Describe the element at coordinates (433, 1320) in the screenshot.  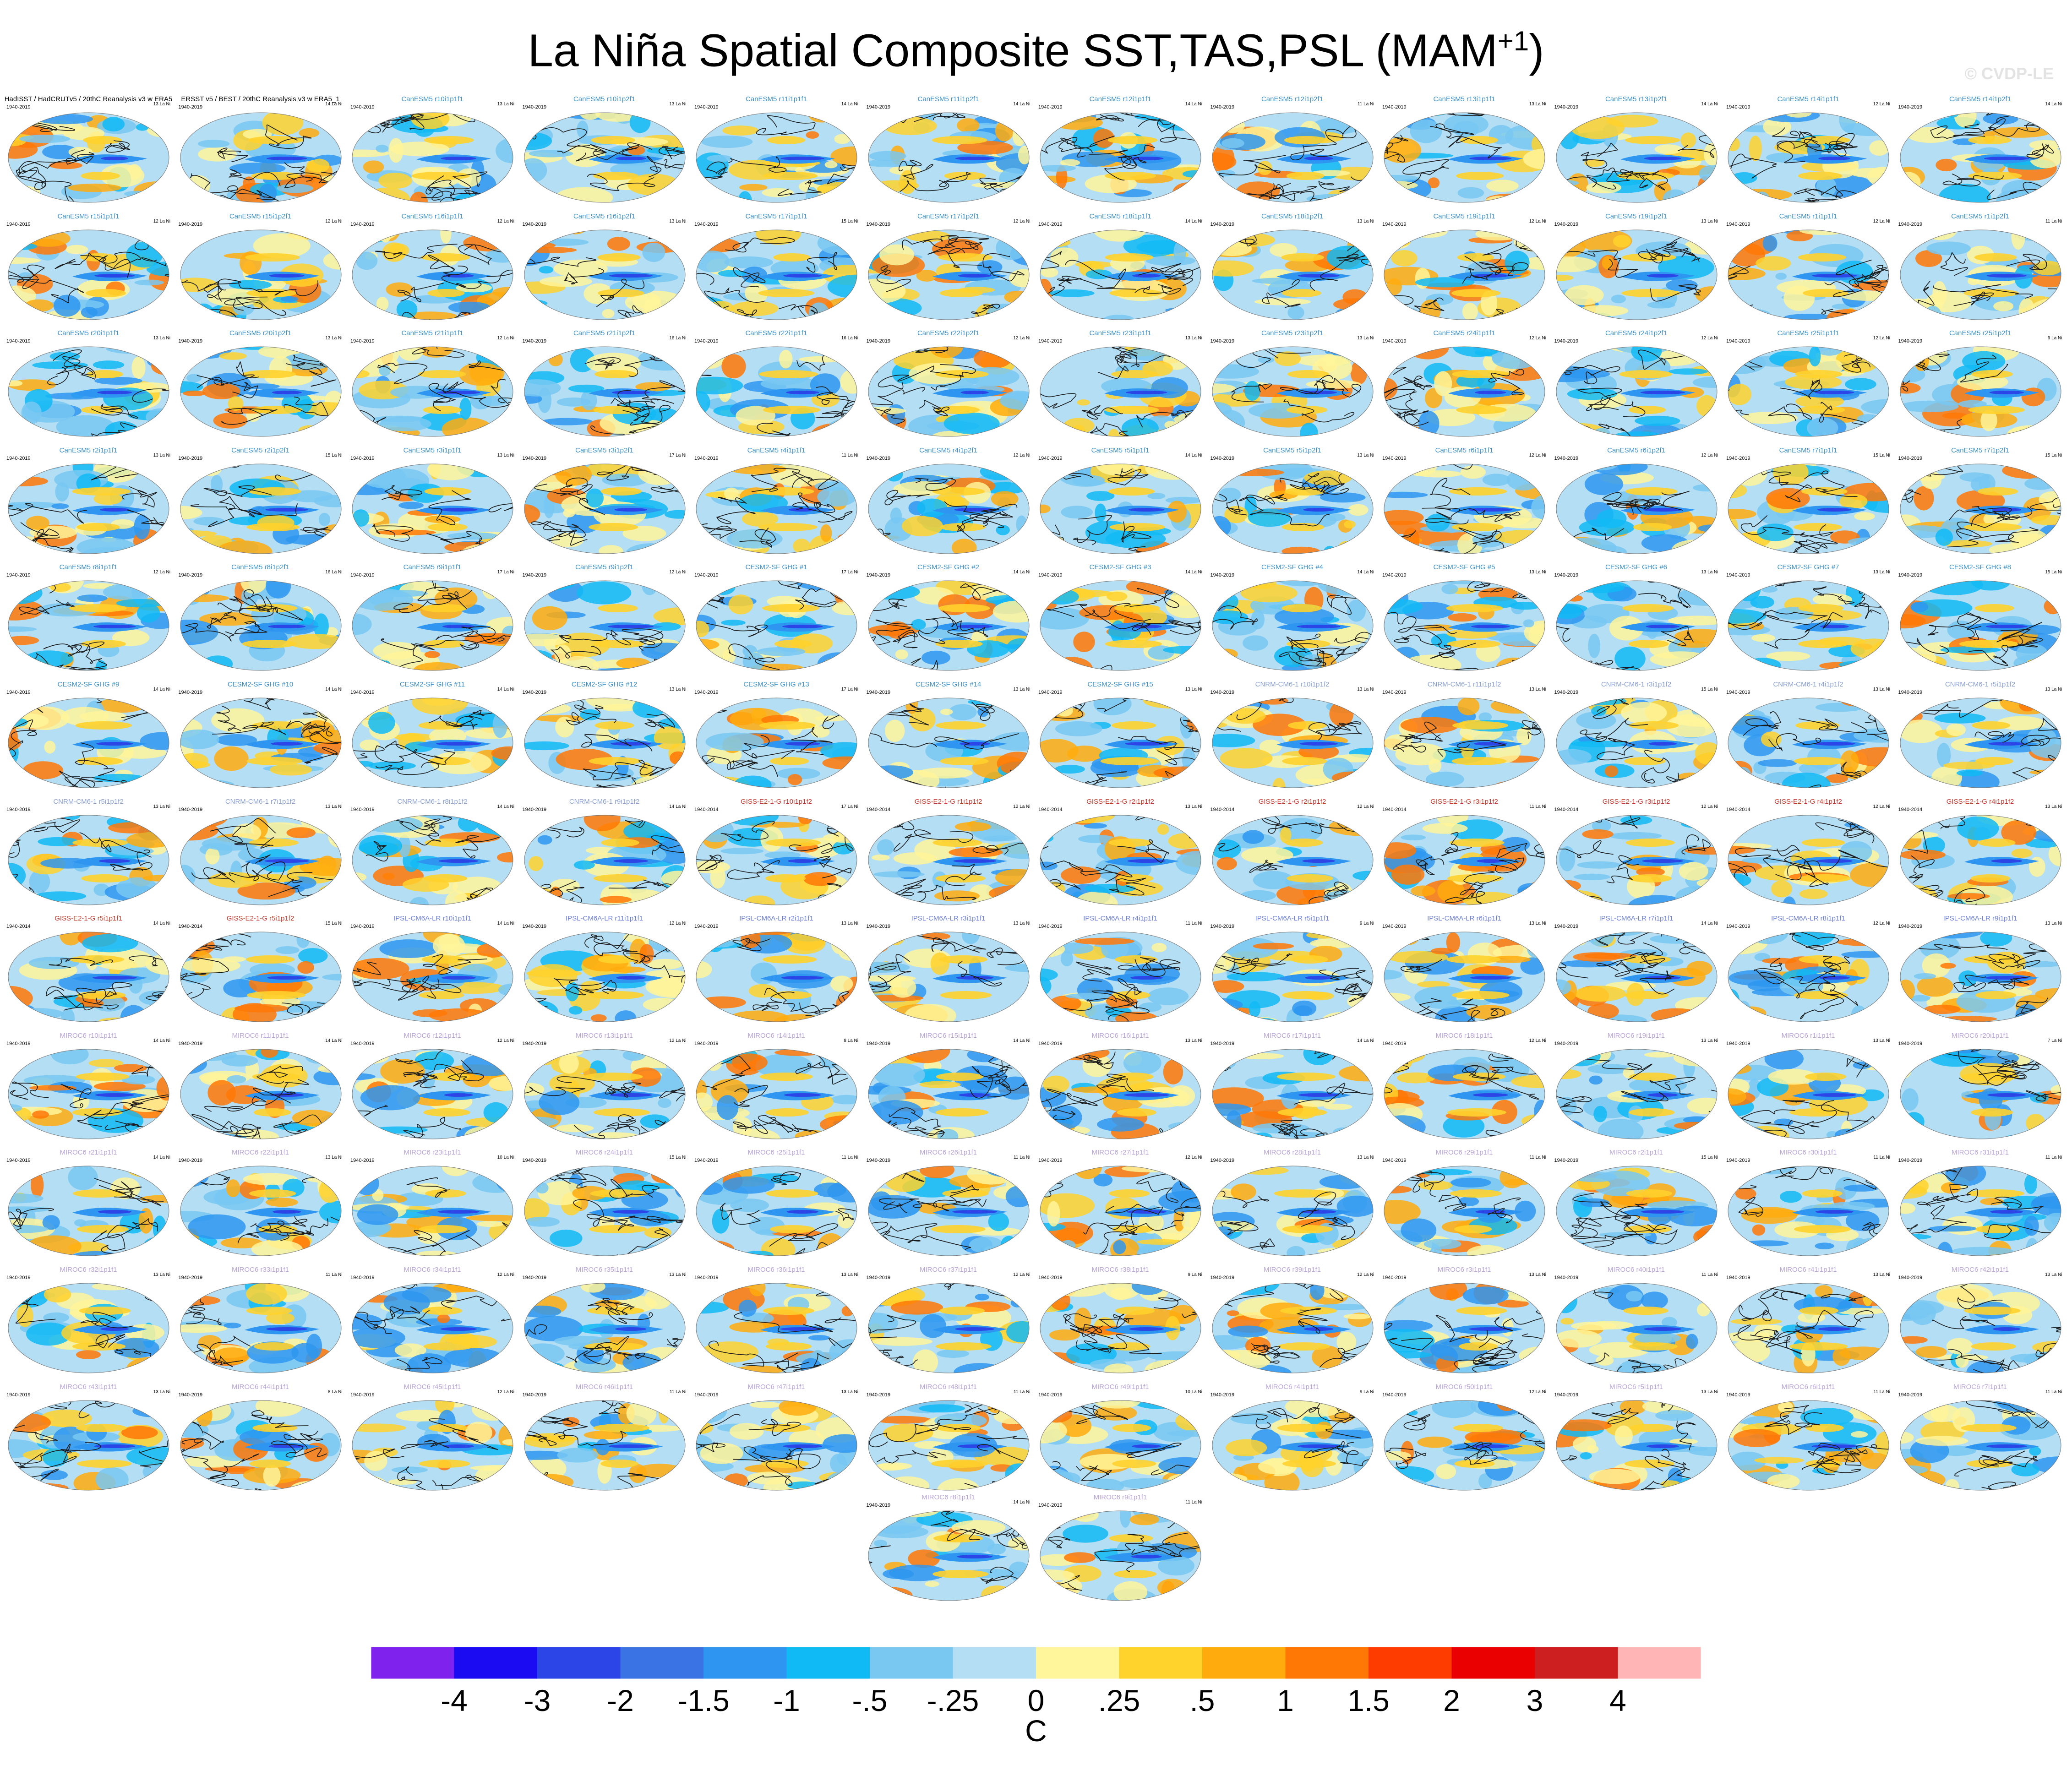
I see `composite-panel: MIROC6 r34i1p1f1 1940-2019 12 La Ni` at that location.